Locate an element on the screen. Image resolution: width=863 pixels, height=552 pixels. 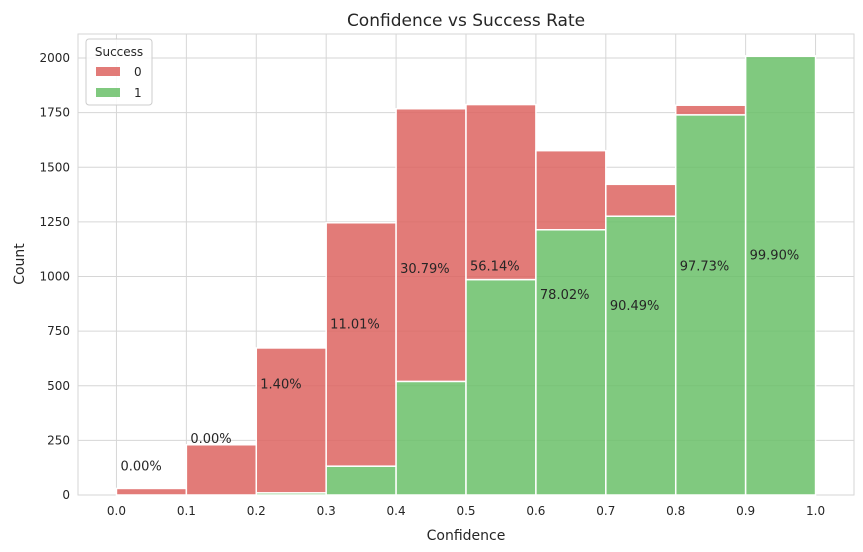
legend: Success 0 1 is located at coordinates (119, 72).